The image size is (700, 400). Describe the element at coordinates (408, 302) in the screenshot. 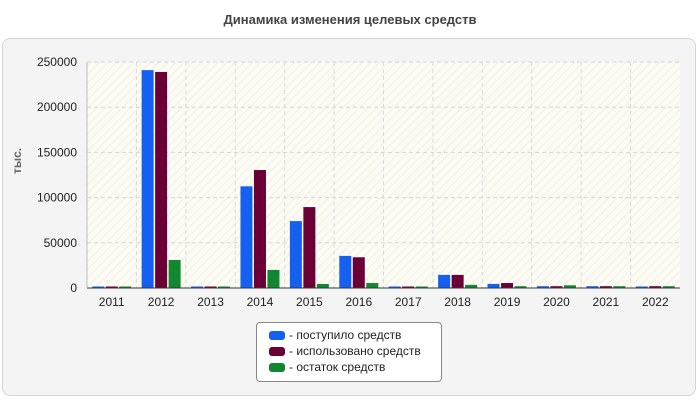

I see `x-tick-label: 2017` at that location.